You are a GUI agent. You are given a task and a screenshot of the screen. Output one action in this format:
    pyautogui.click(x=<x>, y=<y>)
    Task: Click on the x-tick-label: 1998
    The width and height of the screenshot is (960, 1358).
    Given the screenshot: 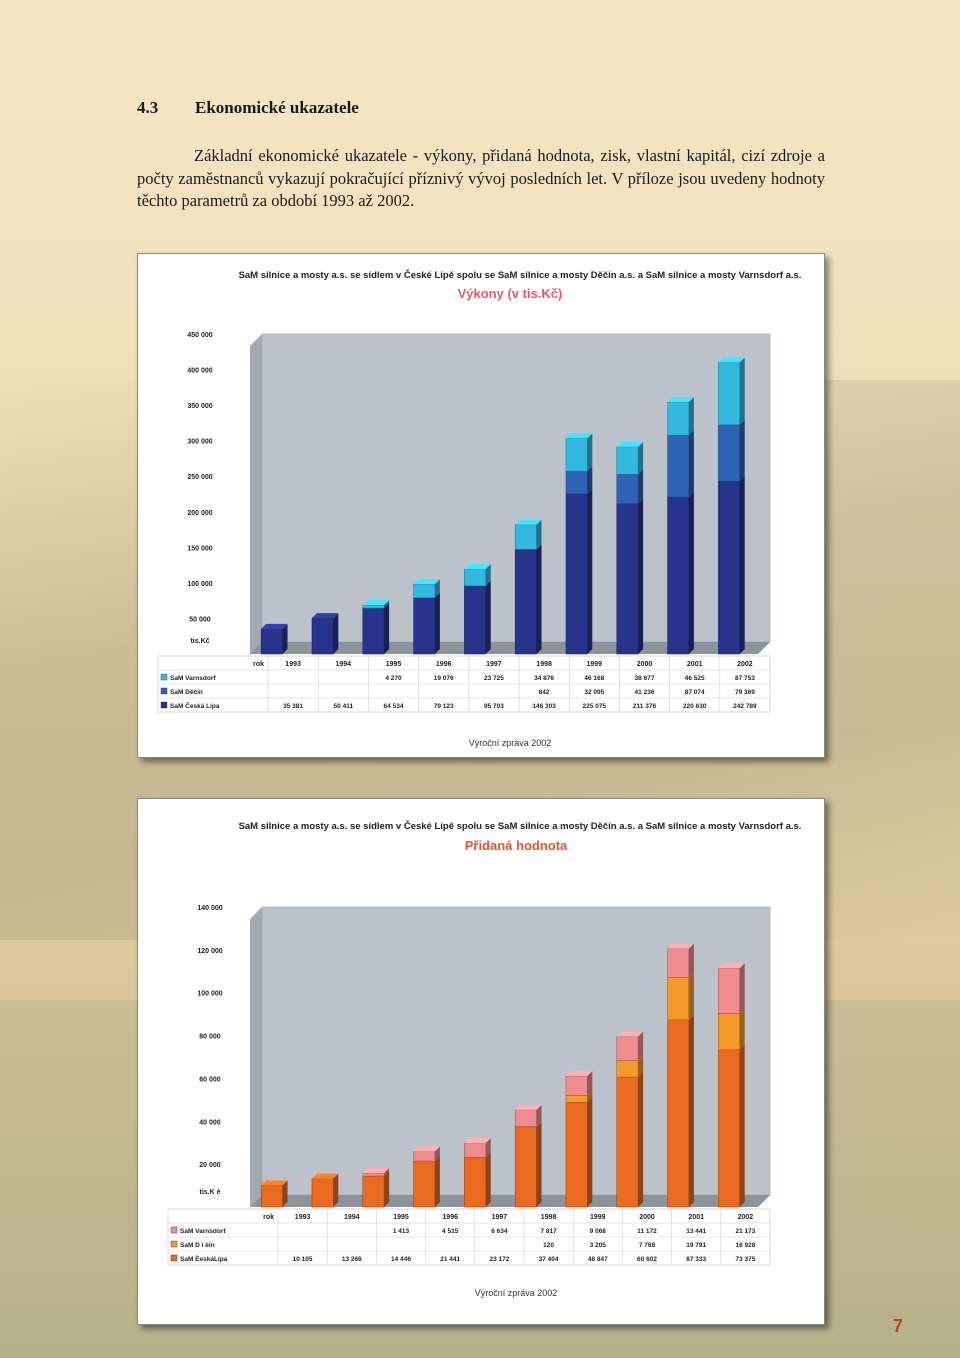 What is the action you would take?
    pyautogui.click(x=544, y=664)
    